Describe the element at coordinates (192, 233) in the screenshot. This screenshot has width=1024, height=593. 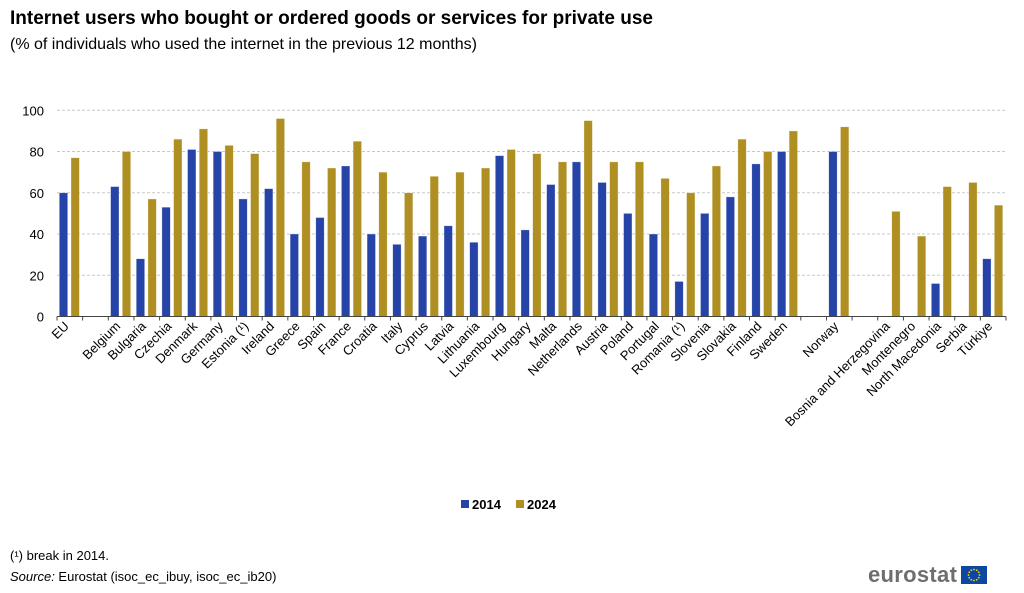
I see `bar-2014-denmark` at that location.